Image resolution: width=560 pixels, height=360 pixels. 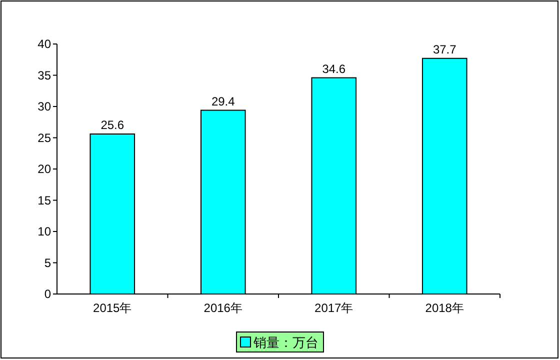 What do you see at coordinates (334, 69) in the screenshot?
I see `data-label: 34.6` at bounding box center [334, 69].